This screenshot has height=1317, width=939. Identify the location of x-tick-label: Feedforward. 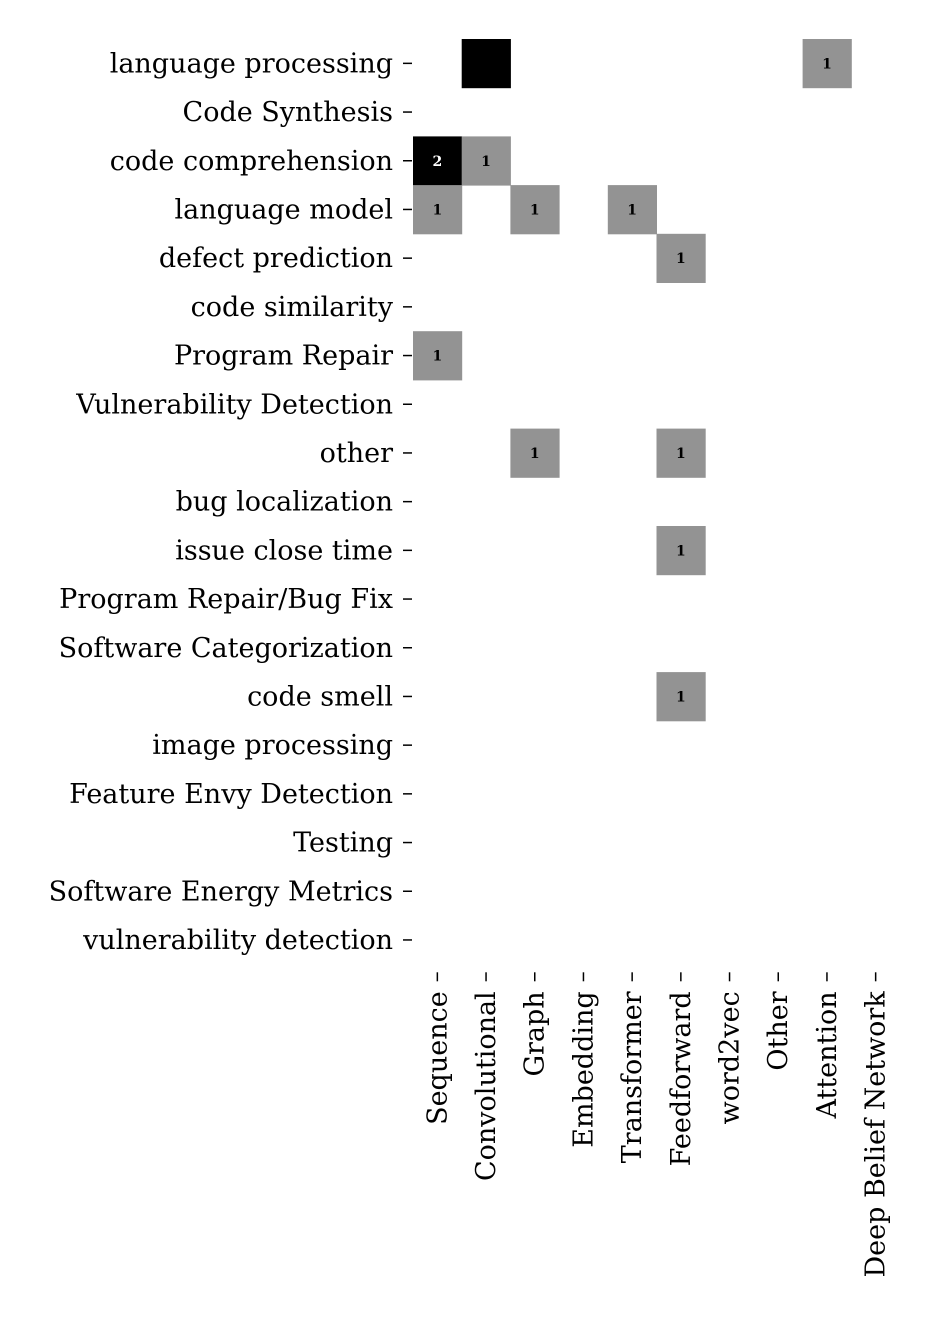
(681, 1078).